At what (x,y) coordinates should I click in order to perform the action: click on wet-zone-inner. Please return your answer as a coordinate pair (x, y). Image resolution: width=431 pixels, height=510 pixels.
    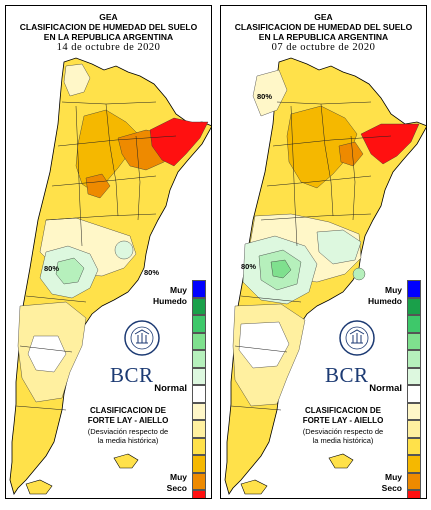
    Looking at the image, I should click on (281, 269).